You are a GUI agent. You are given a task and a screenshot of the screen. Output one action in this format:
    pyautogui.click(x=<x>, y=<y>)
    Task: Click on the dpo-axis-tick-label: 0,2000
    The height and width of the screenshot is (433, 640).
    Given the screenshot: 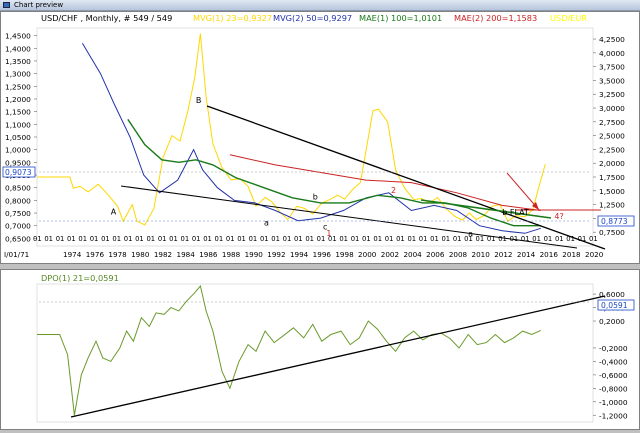 What is the action you would take?
    pyautogui.click(x=612, y=321)
    